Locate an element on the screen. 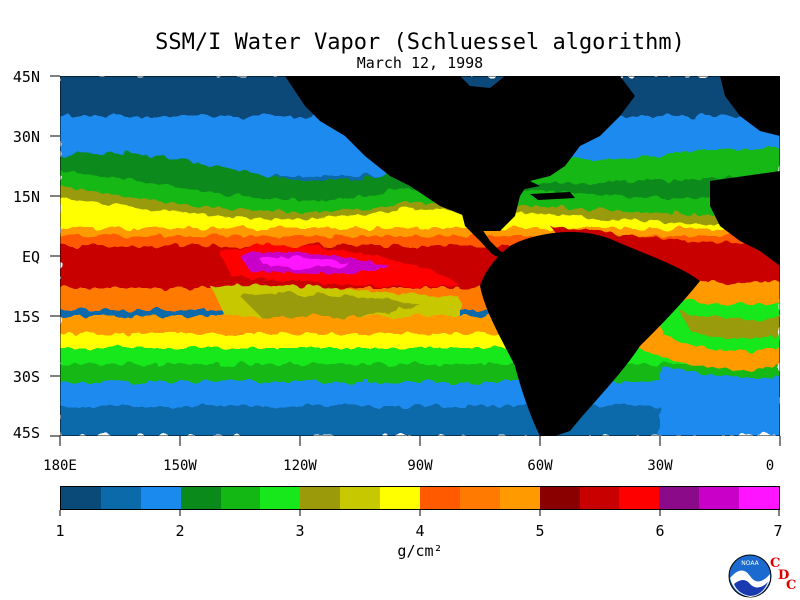  lon-label: 0 is located at coordinates (770, 466).